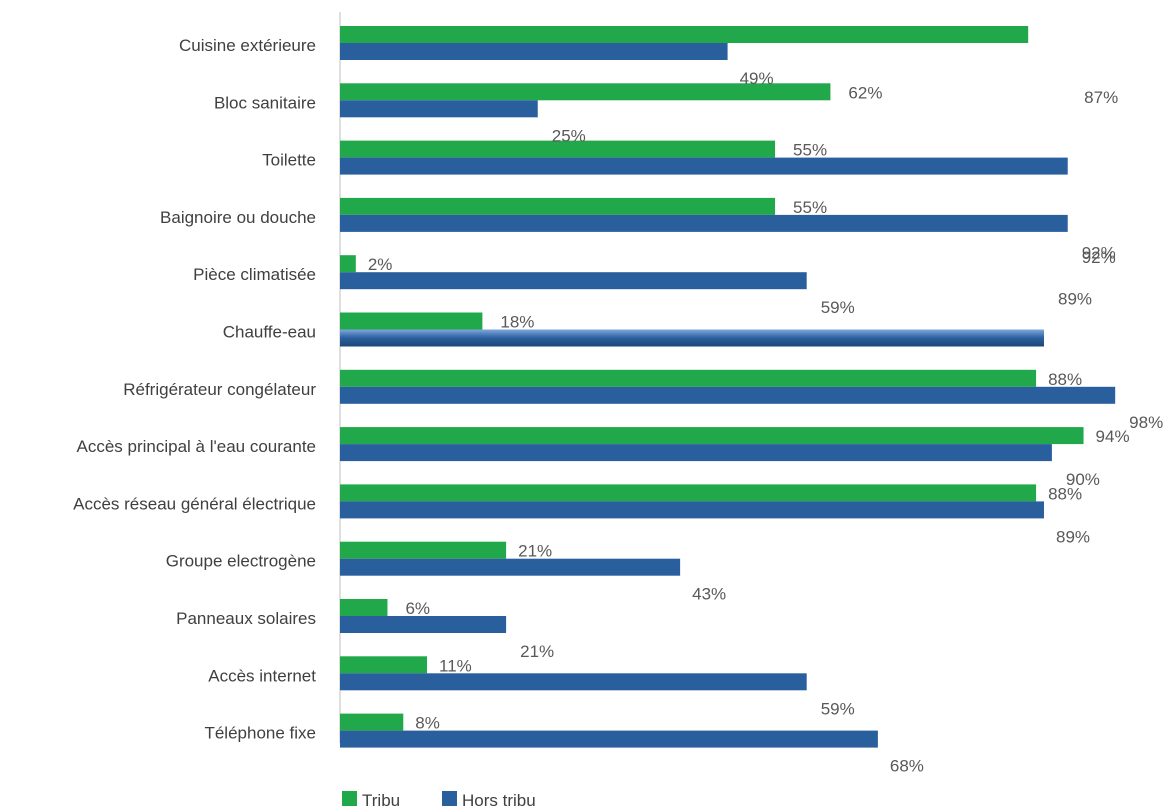 The image size is (1175, 809). I want to click on bar-hors-tribu-telephone-fixe, so click(609, 739).